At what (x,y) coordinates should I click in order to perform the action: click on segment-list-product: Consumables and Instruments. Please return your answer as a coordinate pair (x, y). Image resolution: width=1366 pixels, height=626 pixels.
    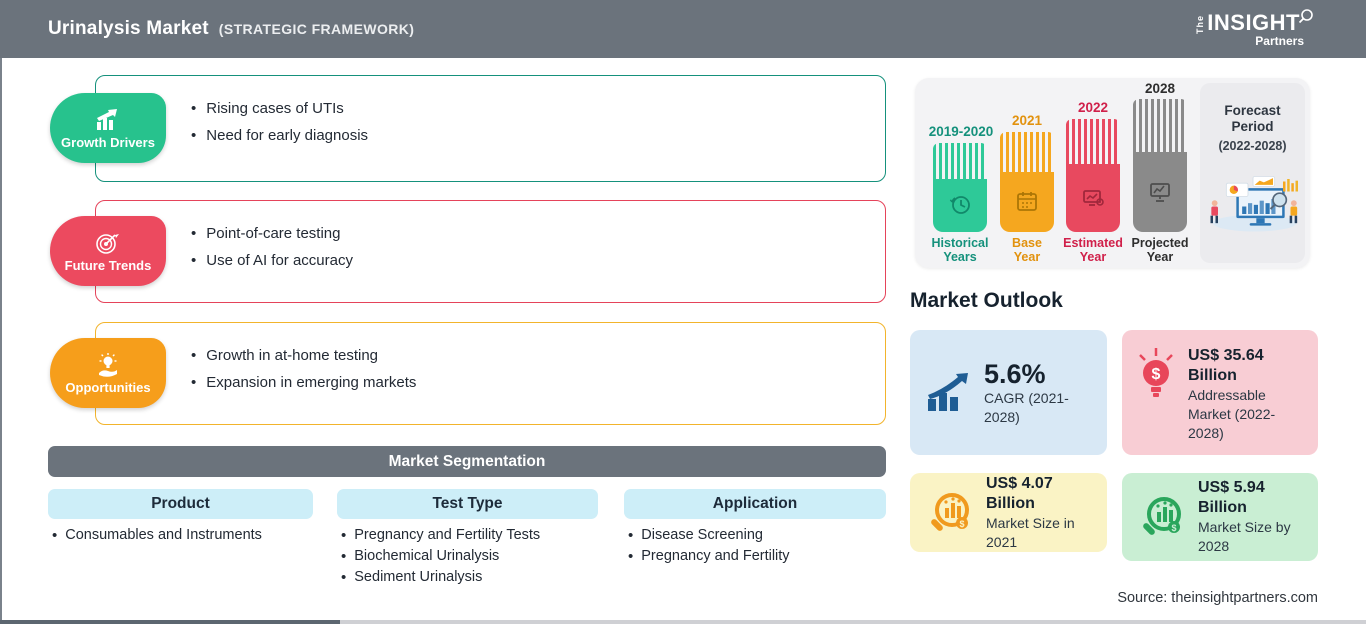
    Looking at the image, I should click on (184, 535).